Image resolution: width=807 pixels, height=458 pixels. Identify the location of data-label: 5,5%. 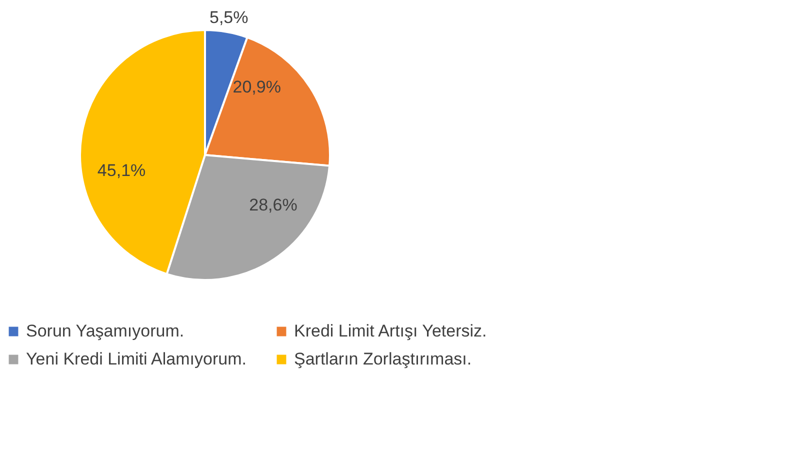
(229, 18).